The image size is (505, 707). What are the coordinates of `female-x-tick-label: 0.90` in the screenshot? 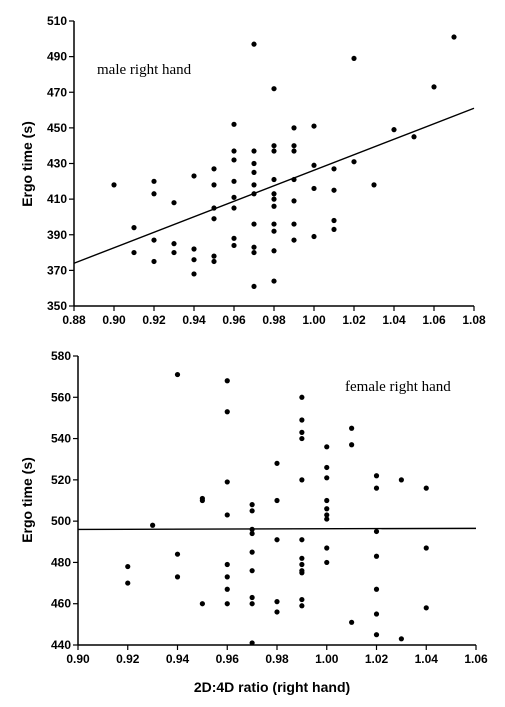 It's located at (78, 659).